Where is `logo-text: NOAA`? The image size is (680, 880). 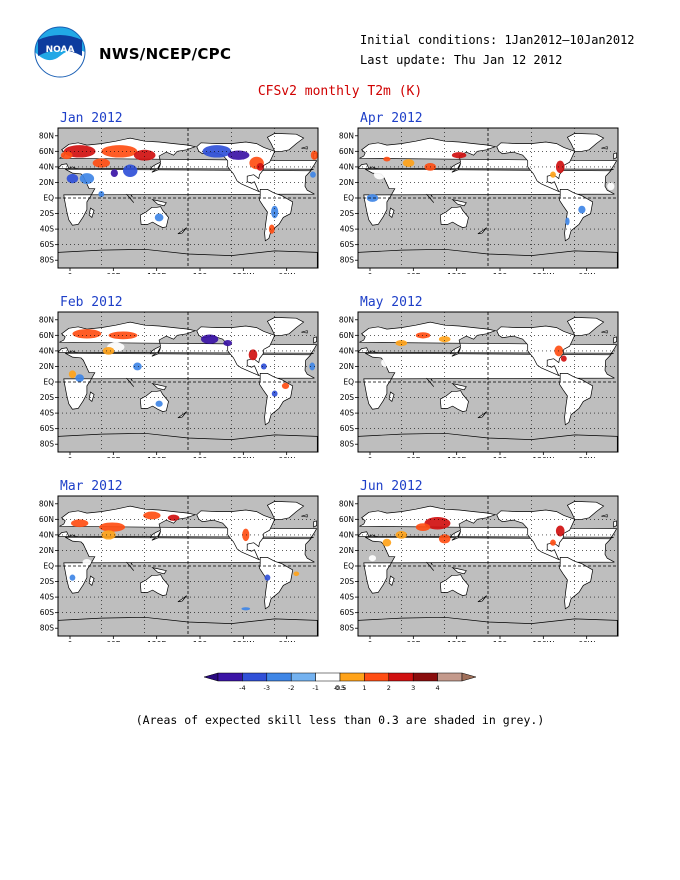
logo-text: NOAA is located at coordinates (60, 50).